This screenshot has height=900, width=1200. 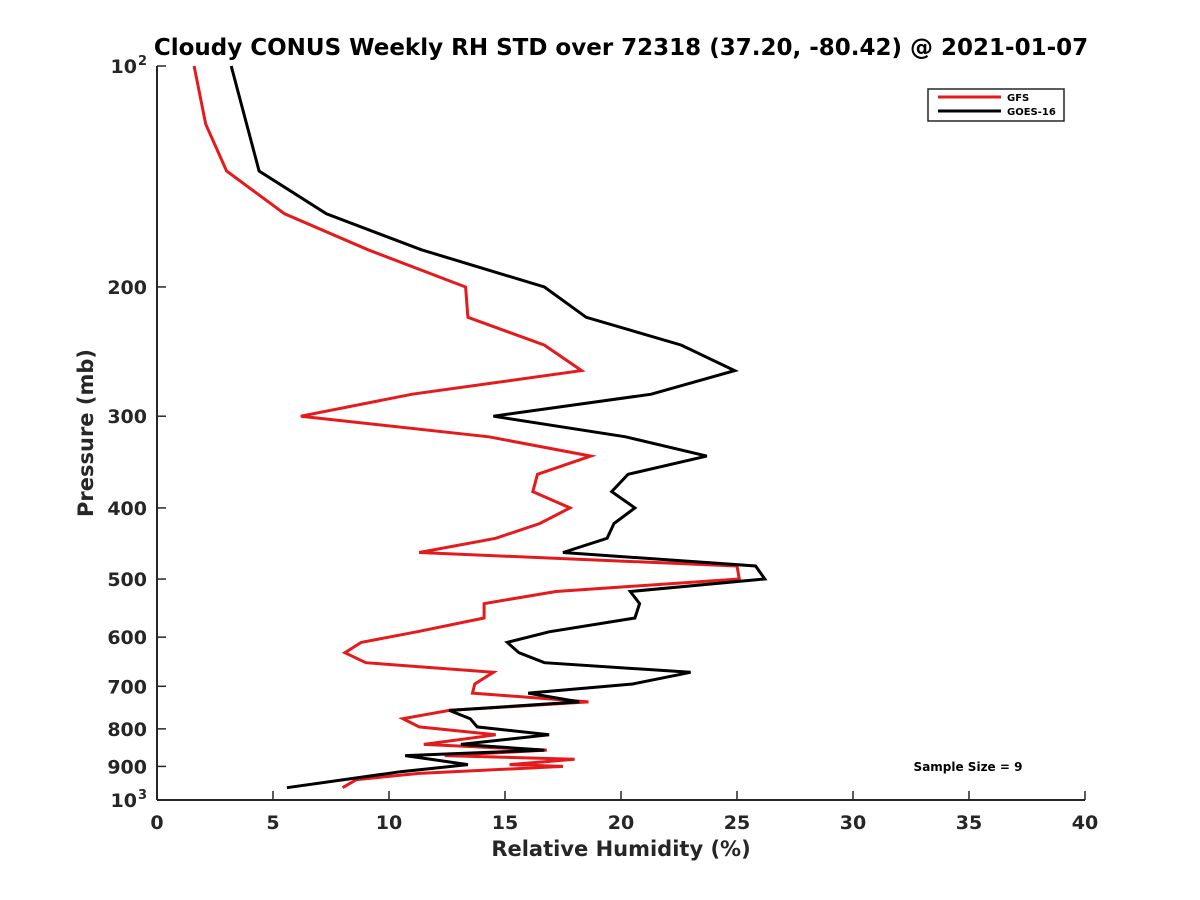 What do you see at coordinates (621, 823) in the screenshot?
I see `x-tick-label: 20` at bounding box center [621, 823].